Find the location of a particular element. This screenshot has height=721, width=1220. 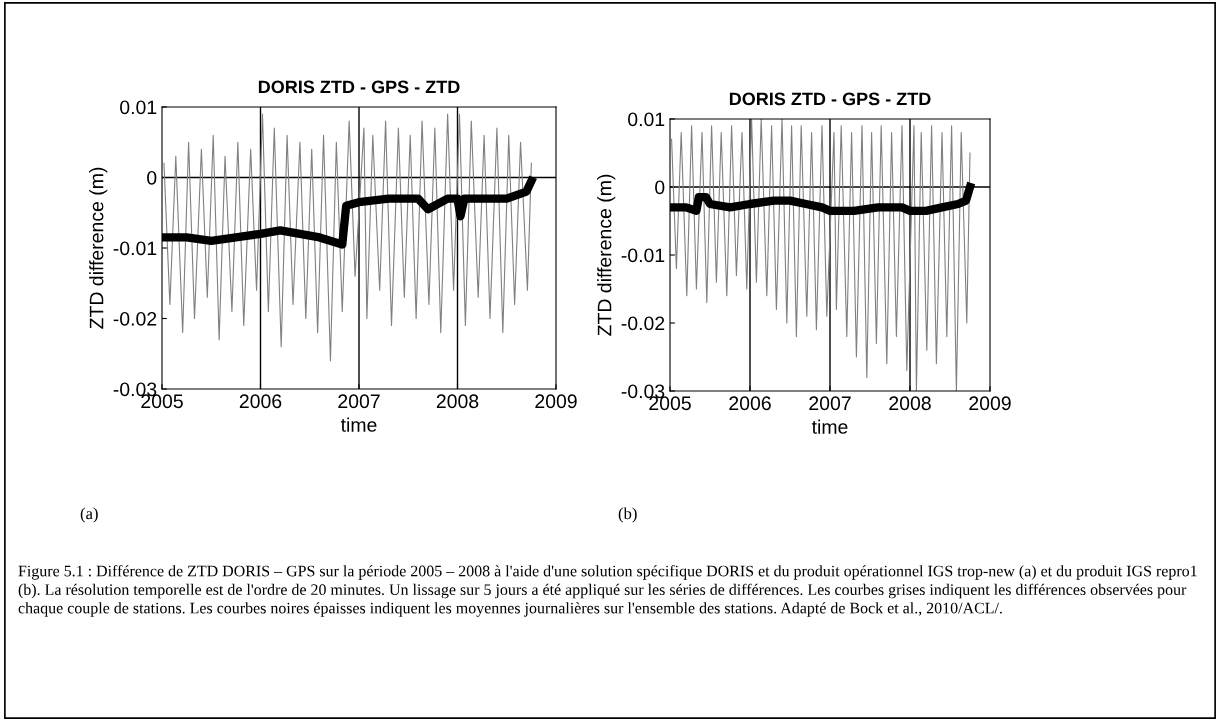

caption: Figure 5.1 : Différence de ZTD DORIS – GPS sur la période 2005 – 2008 à l'aide d'une solution spécifique DORIS et du produit opérationnel IGS trop-new (a) et du produit IGS repro1 (b). La résolution temporelle est de l'ordre de 20 minutes. Un lissage sur 5 jours a été appliqué sur les séries de différences. Les courbes grises indiquent les différences observées pour chaque couple de stations. Les courbes noires épaisses indiquent les moyennes journalières sur l'ensemble des stations. Adapté de Bock et al., 2010/ACL/. is located at coordinates (607, 591).